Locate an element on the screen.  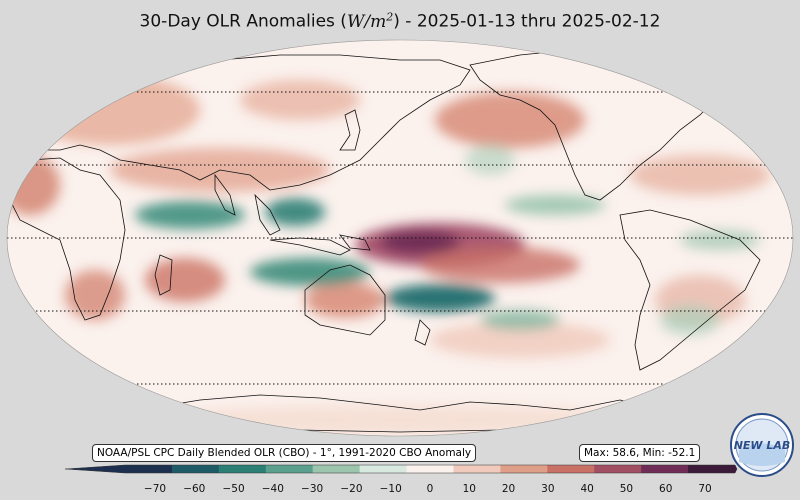
coast-india is located at coordinates (225, 194).